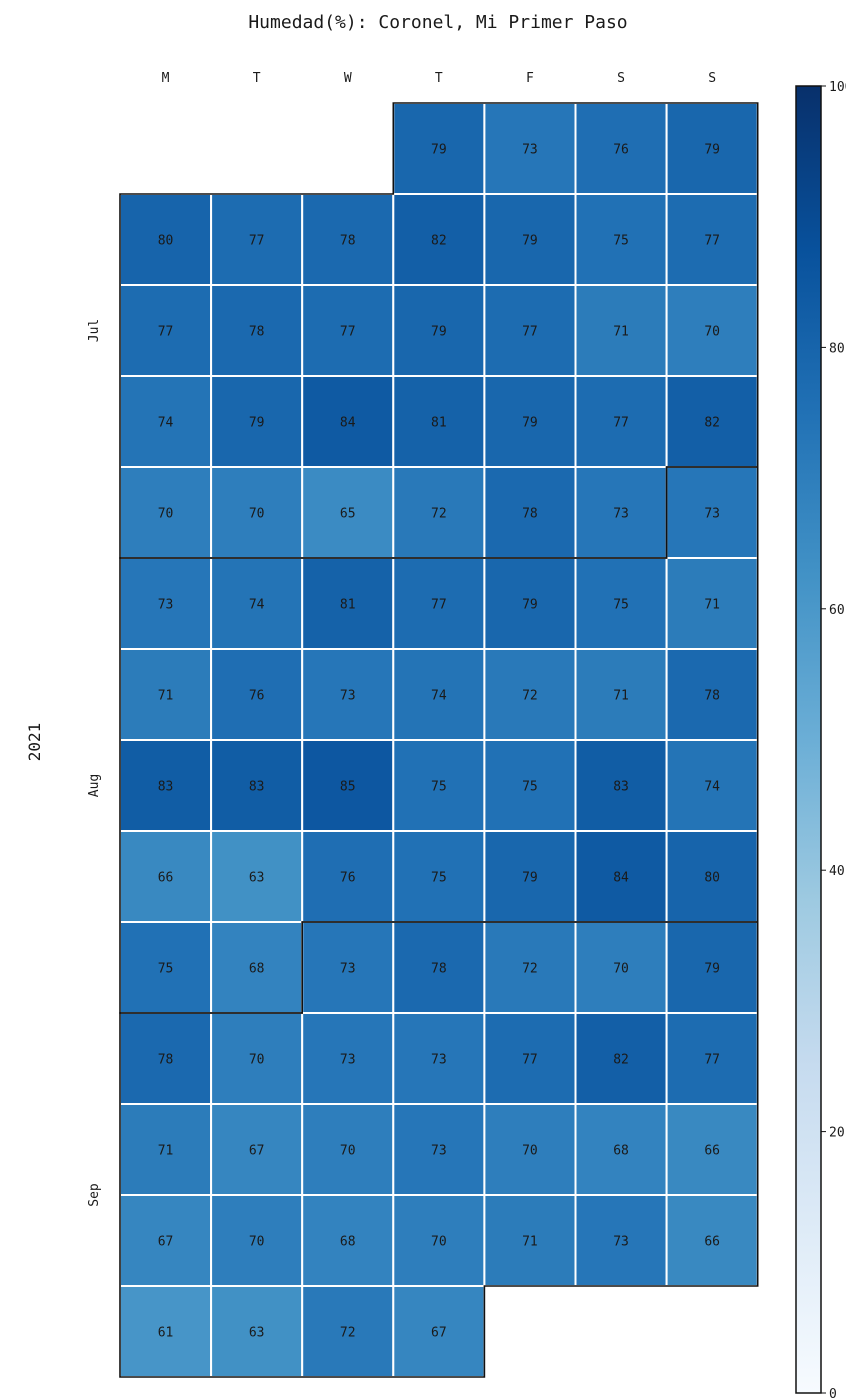  What do you see at coordinates (166, 1333) in the screenshot?
I see `cell-value: 61` at bounding box center [166, 1333].